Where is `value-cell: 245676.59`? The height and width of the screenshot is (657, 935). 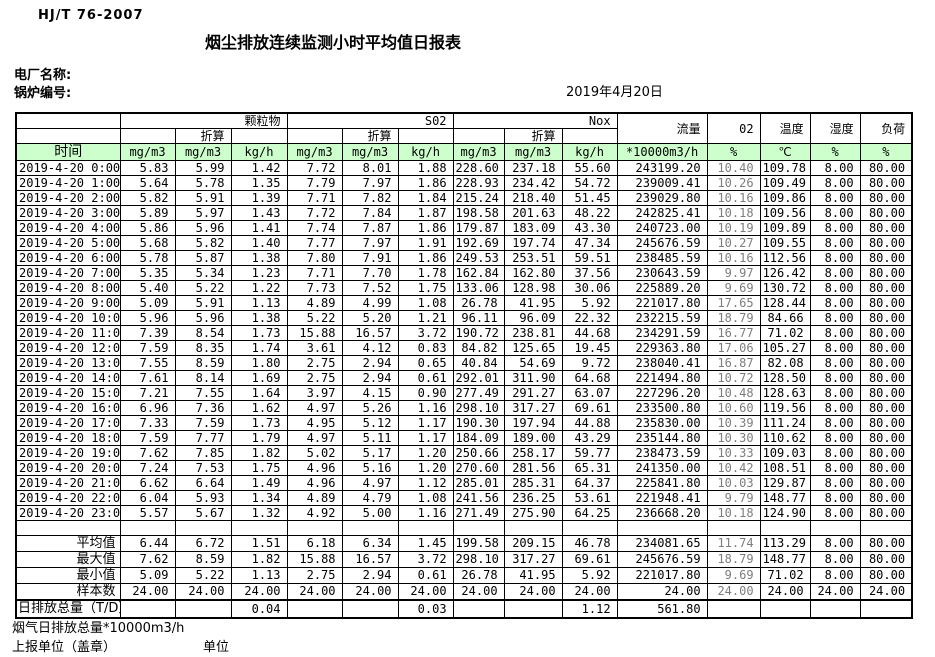 value-cell: 245676.59 is located at coordinates (662, 559).